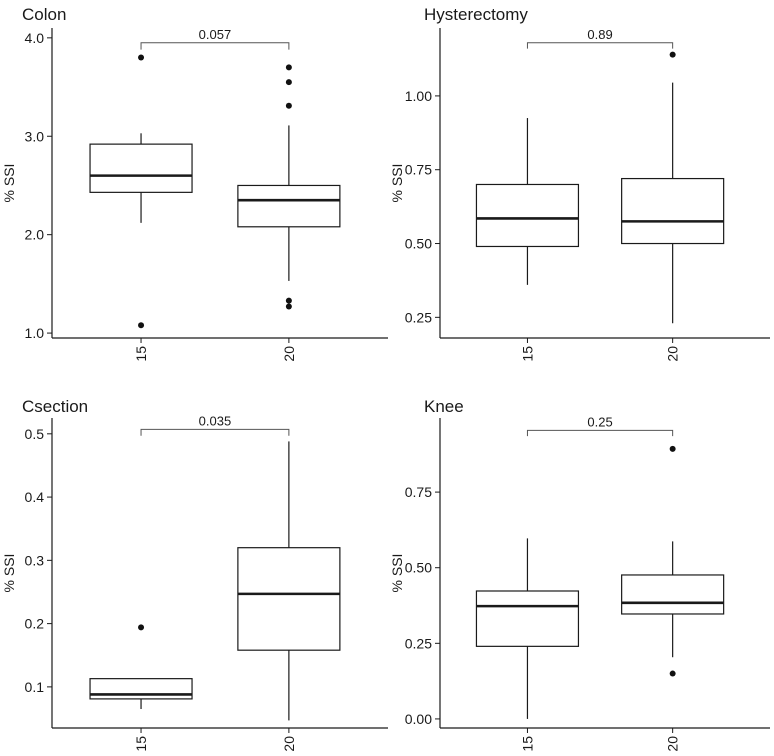 Image resolution: width=774 pixels, height=756 pixels. I want to click on y-tick-label: 1.0, so click(35, 333).